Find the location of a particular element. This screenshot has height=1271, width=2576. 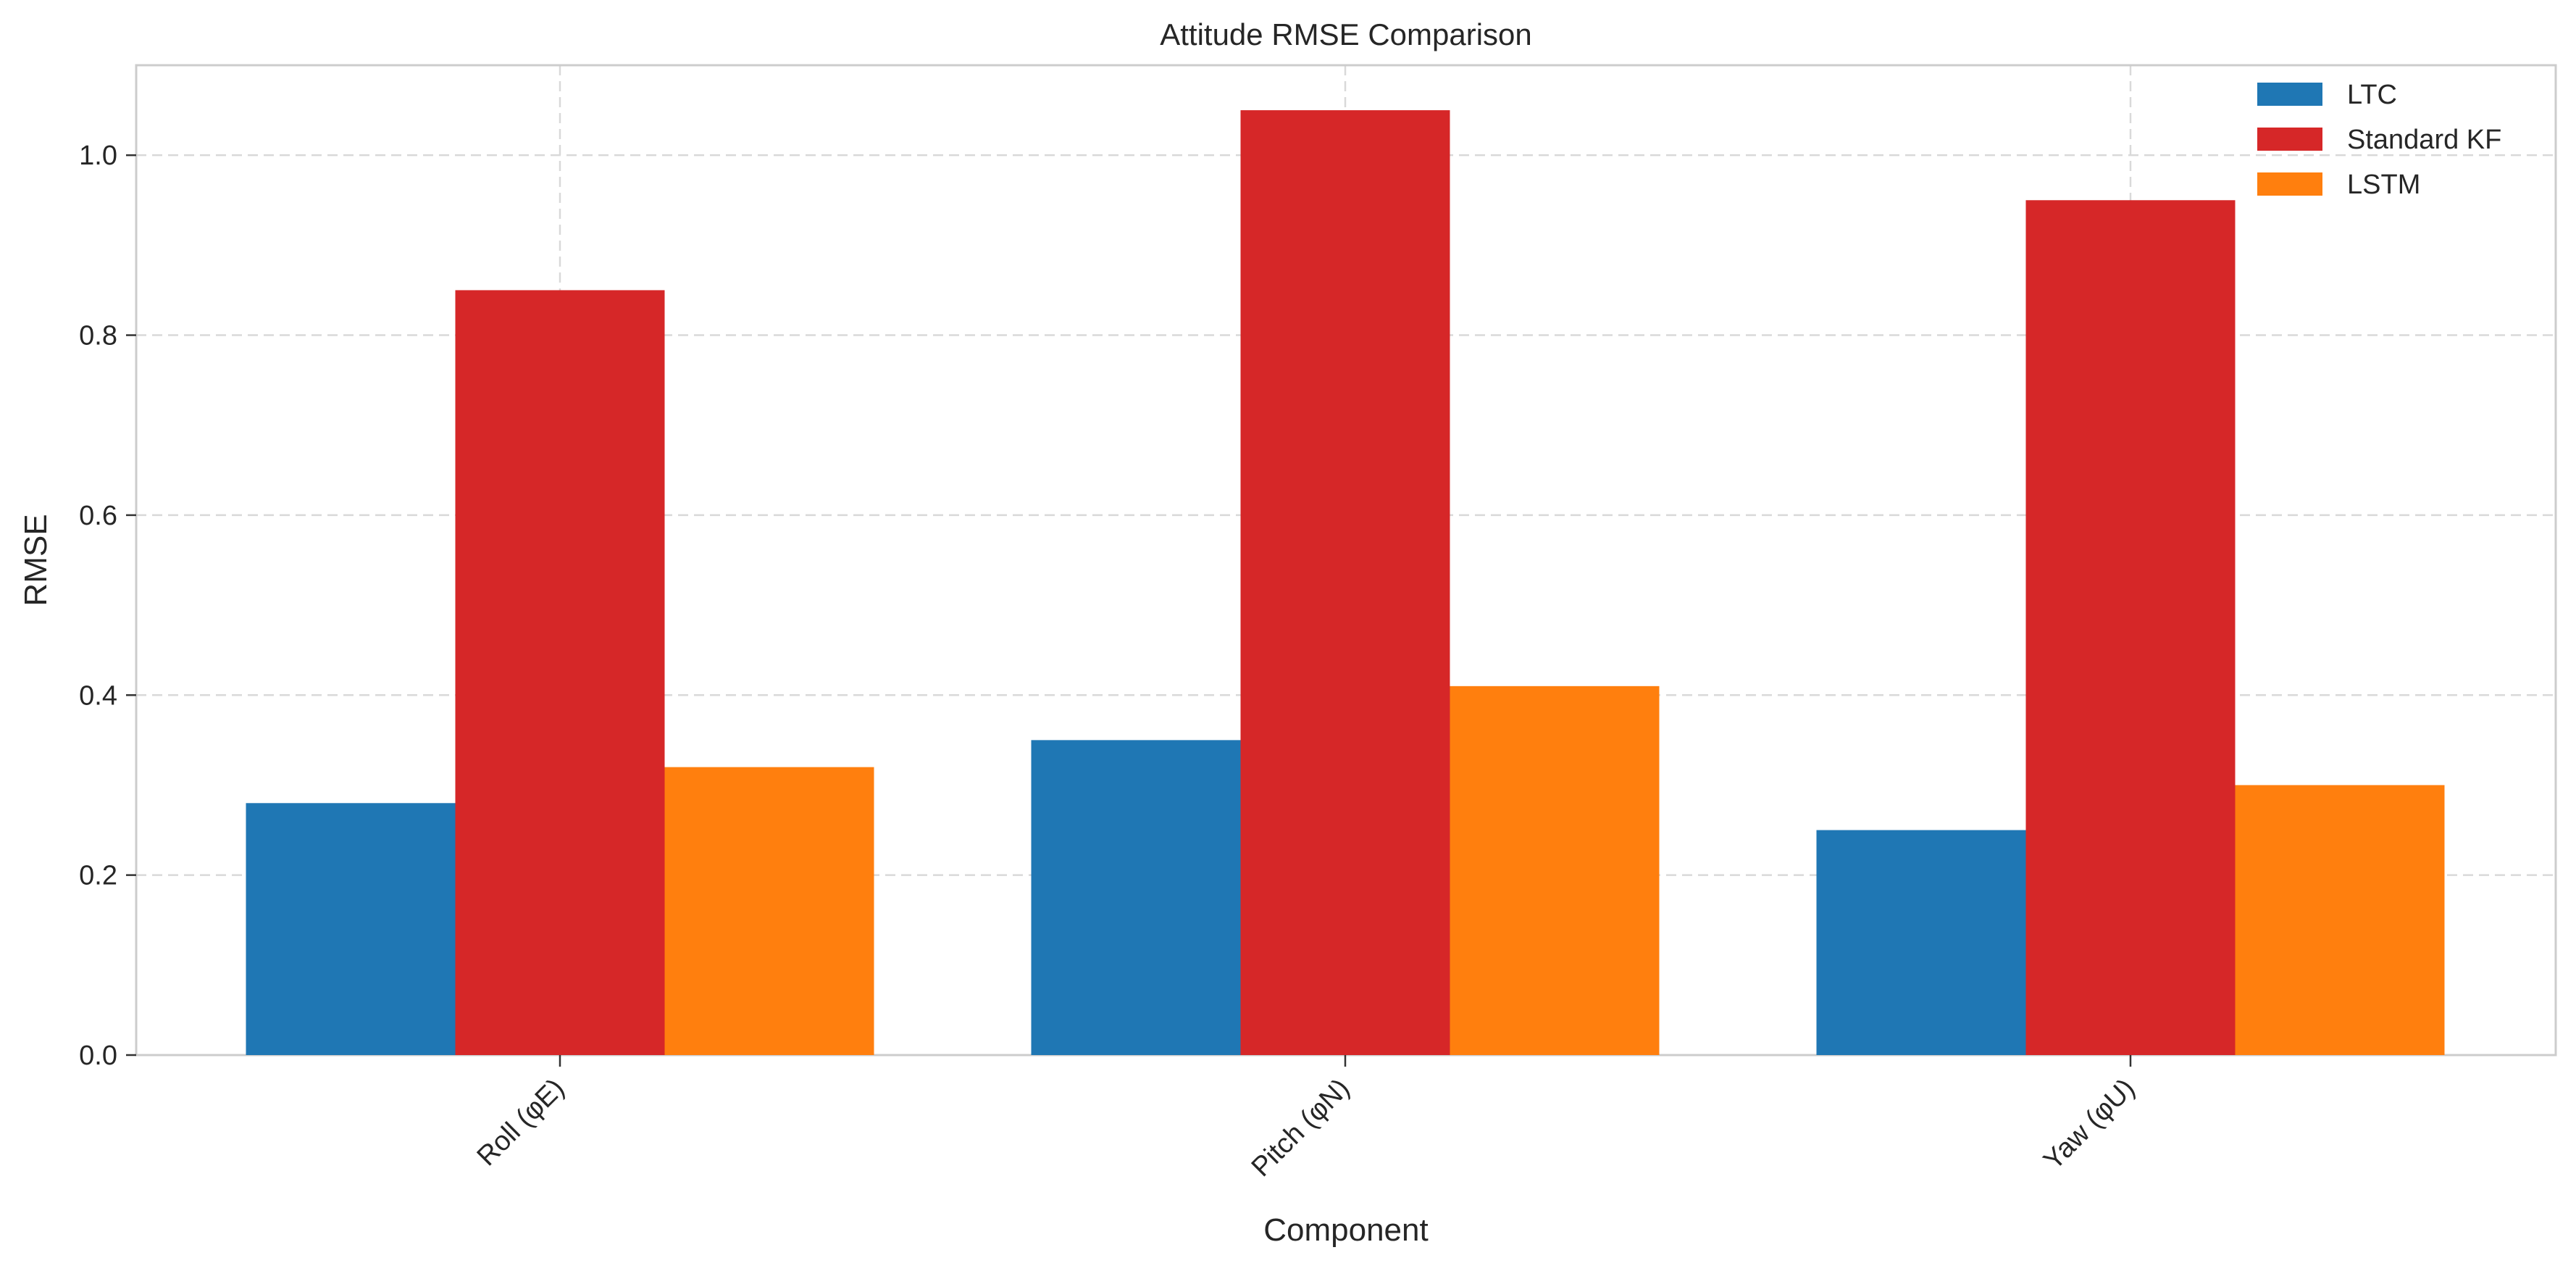

x-tick-label: Pitch (φN) is located at coordinates (1301, 1128).